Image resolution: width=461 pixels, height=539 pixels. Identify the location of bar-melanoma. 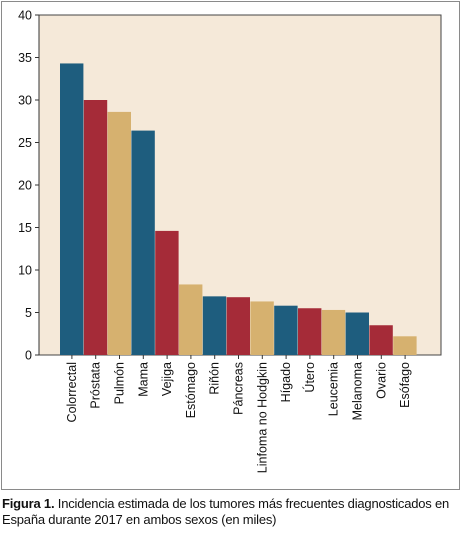
(357, 333).